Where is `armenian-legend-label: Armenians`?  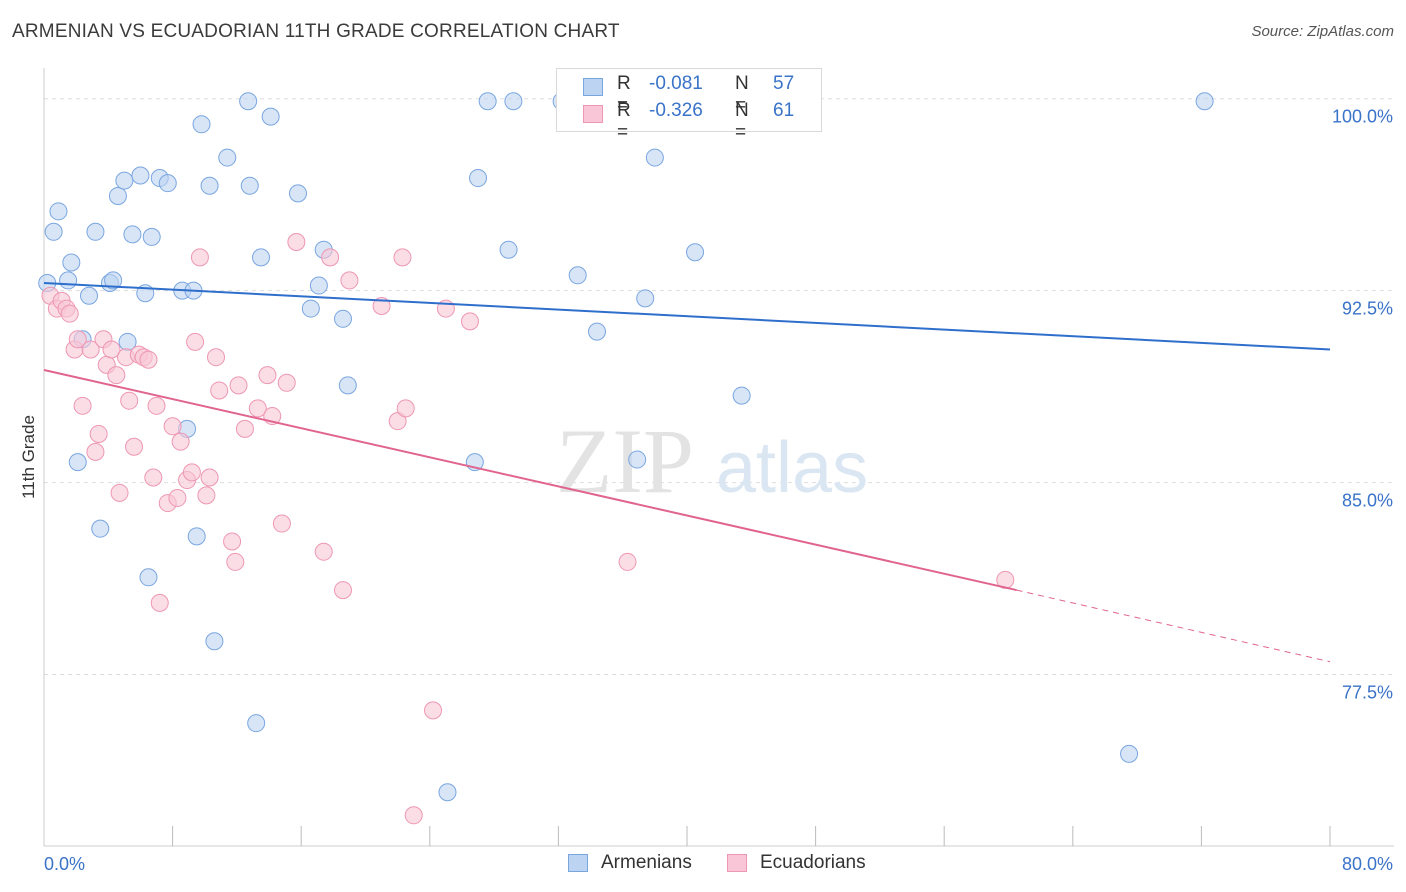
armenian-legend-label: Armenians is located at coordinates (646, 862).